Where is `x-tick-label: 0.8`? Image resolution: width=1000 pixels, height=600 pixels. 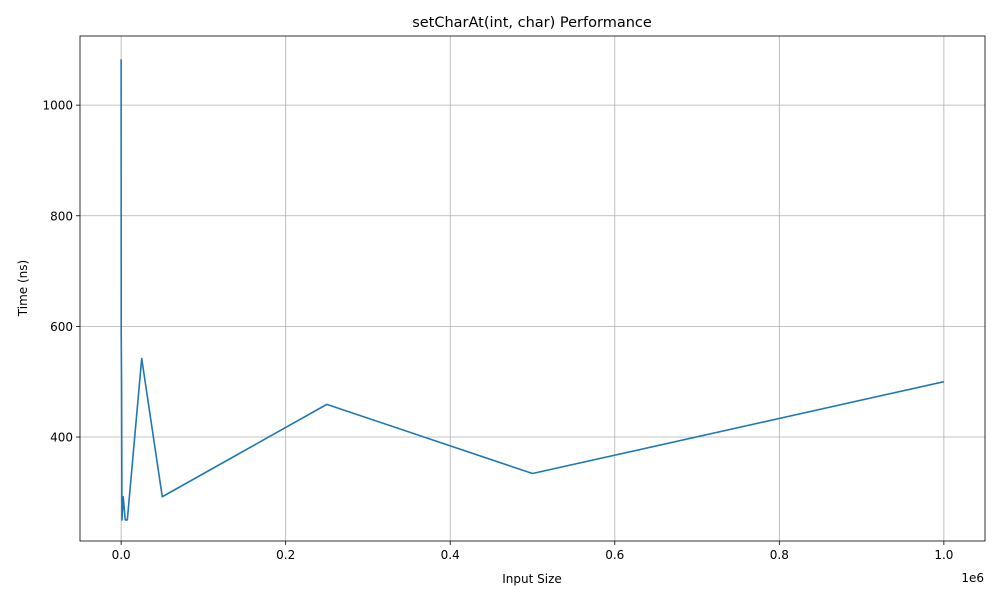
x-tick-label: 0.8 is located at coordinates (779, 555).